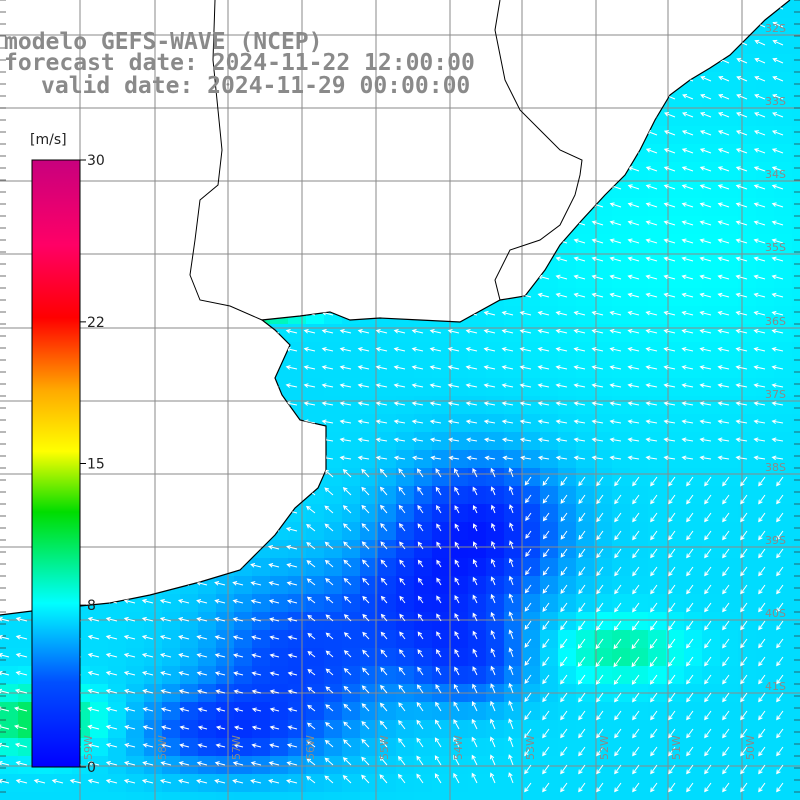 The height and width of the screenshot is (800, 800). I want to click on lat-label: 35S, so click(775, 247).